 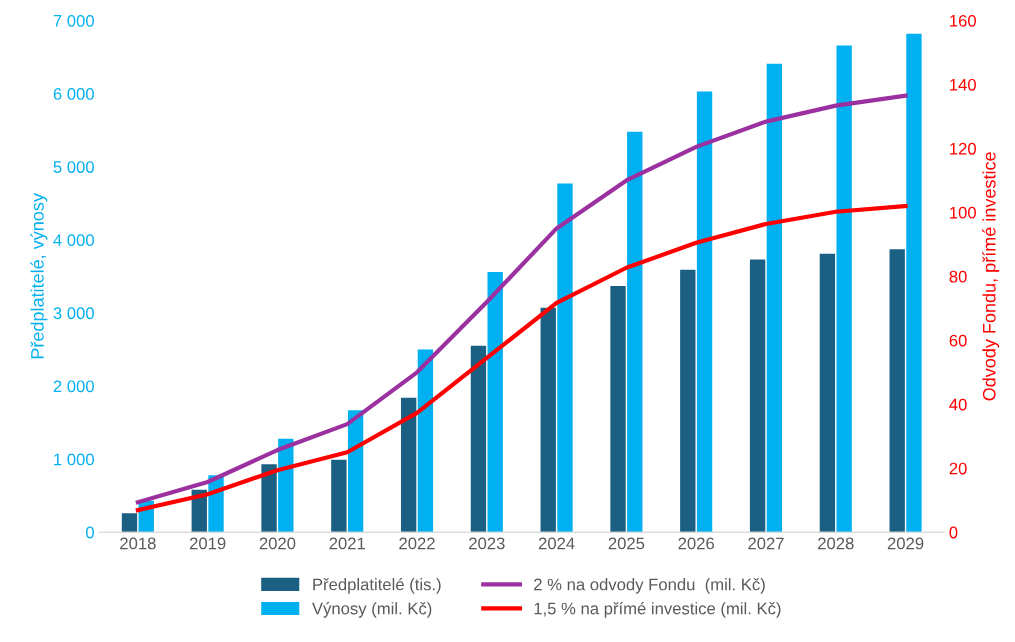 What do you see at coordinates (958, 468) in the screenshot?
I see `y2-tick-label: 20` at bounding box center [958, 468].